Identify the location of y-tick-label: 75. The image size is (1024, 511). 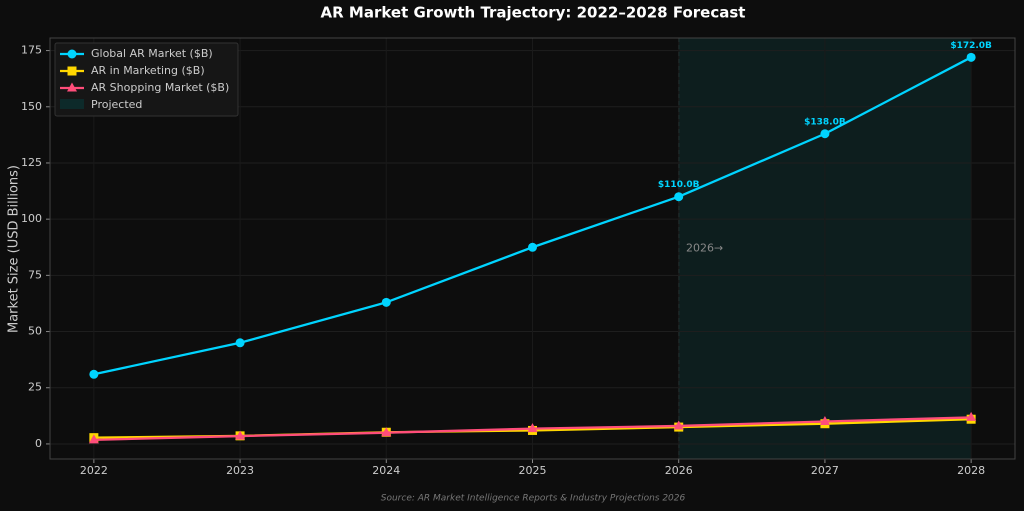
(35, 274).